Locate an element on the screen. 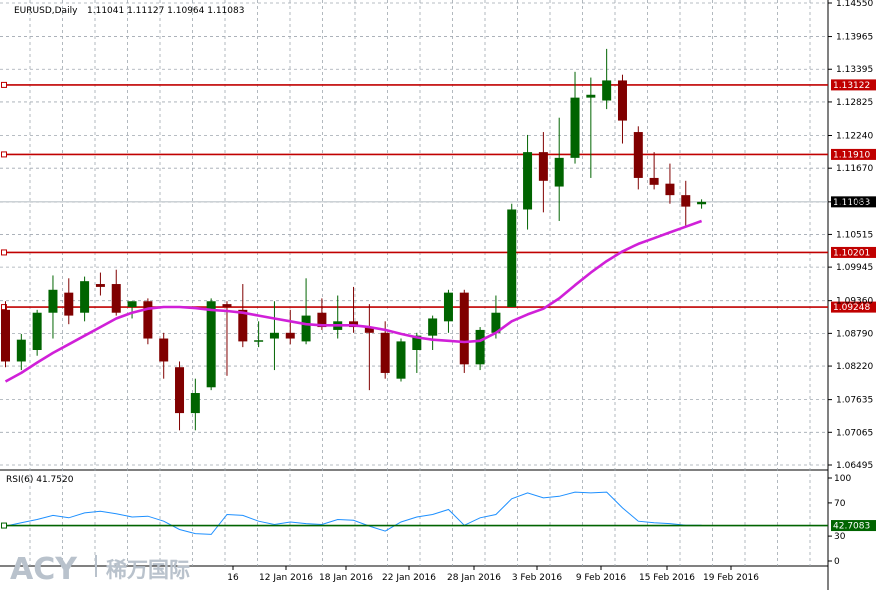  date-tick-label: 22 Jan 2016 is located at coordinates (409, 578).